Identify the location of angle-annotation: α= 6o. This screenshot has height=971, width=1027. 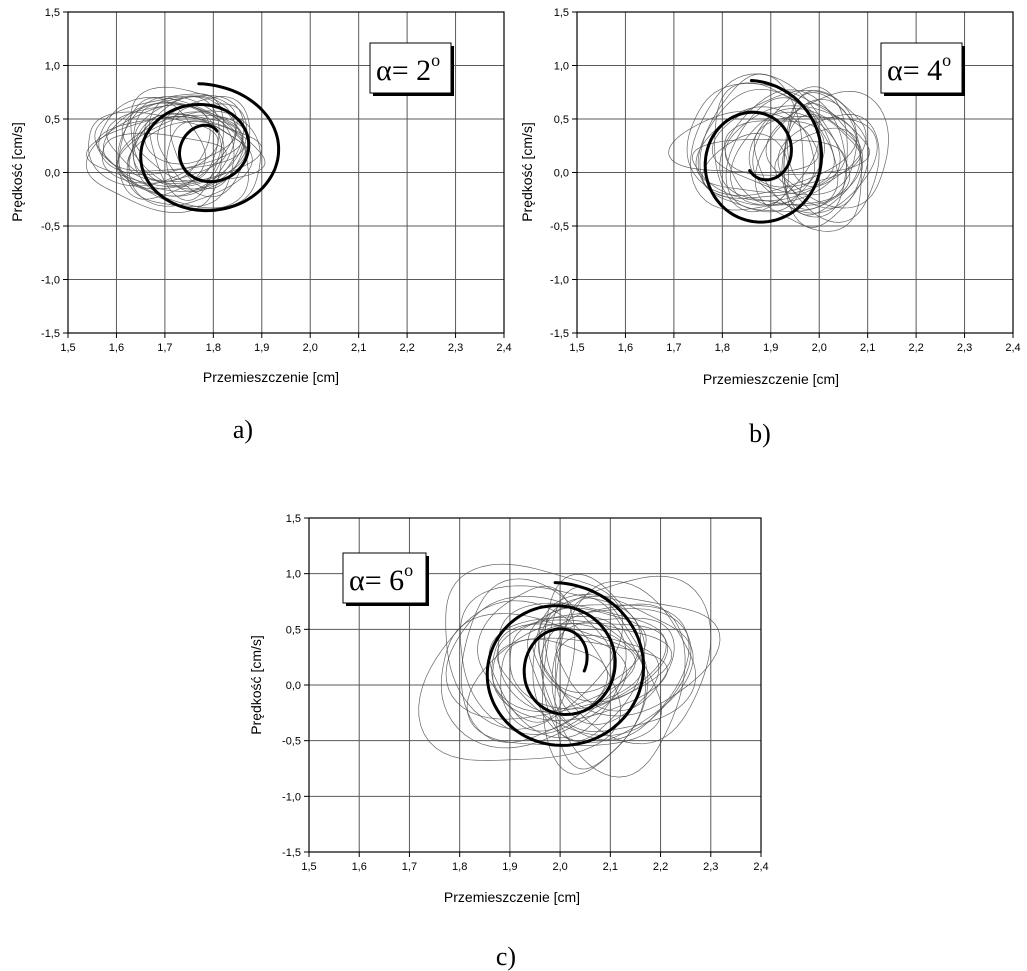
(381, 578).